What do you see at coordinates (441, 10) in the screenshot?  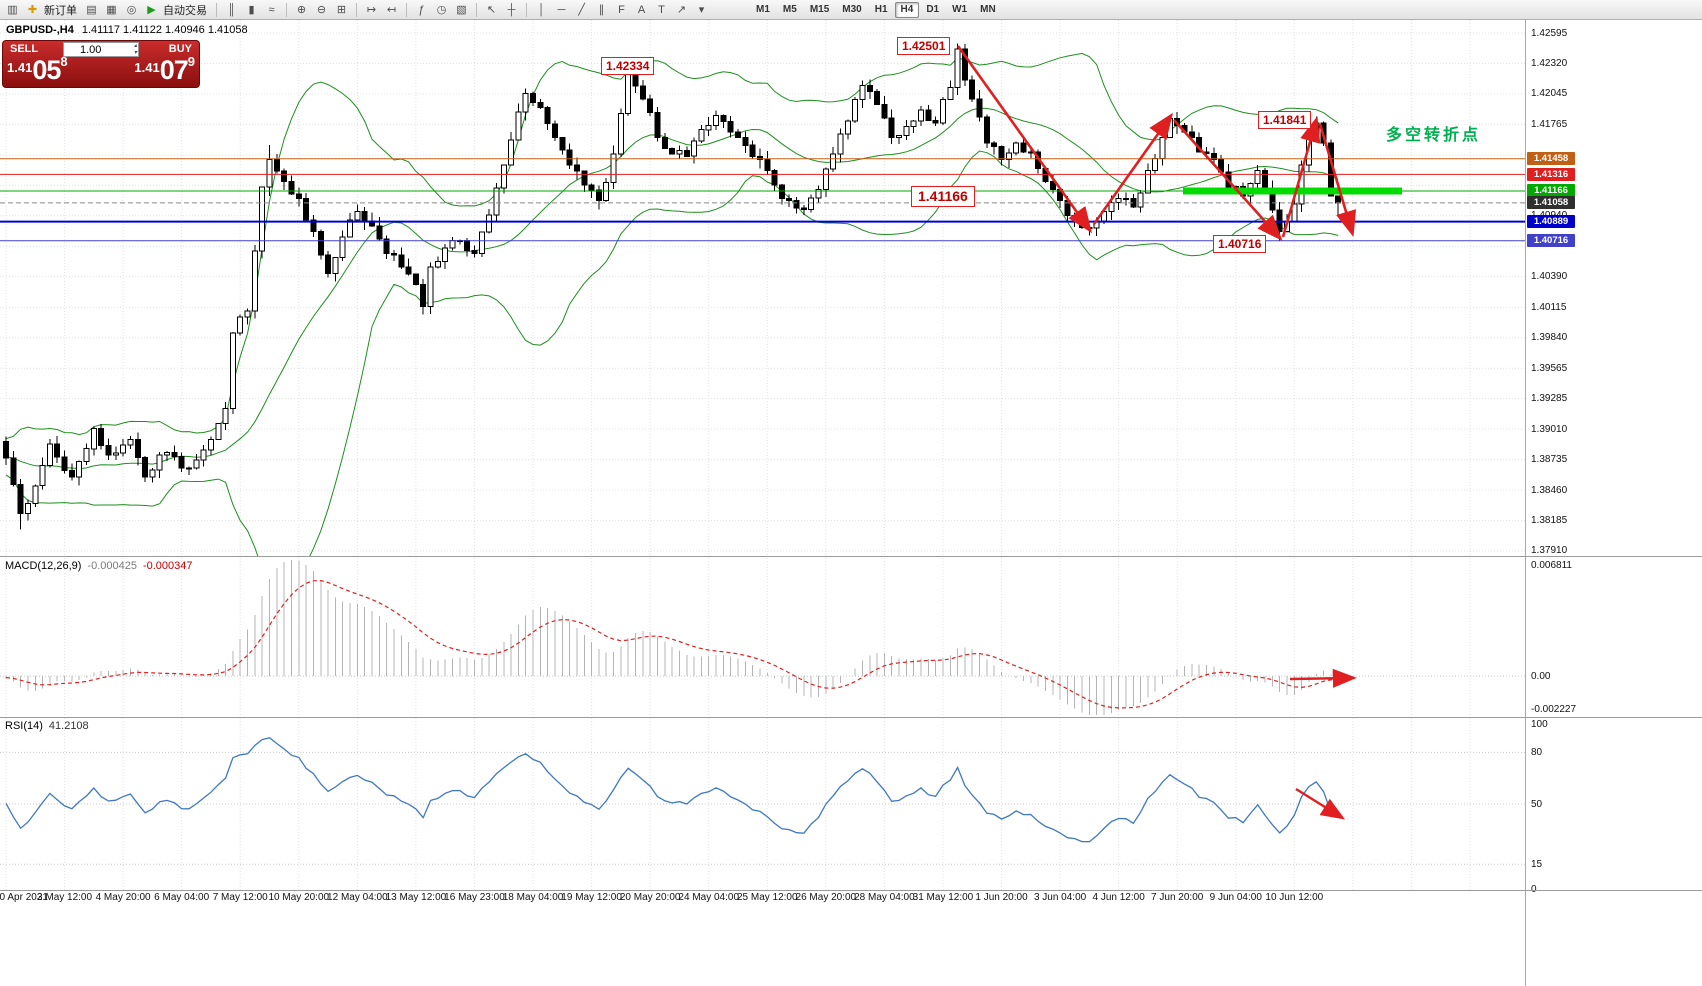 I see `periods-icon: ◷` at bounding box center [441, 10].